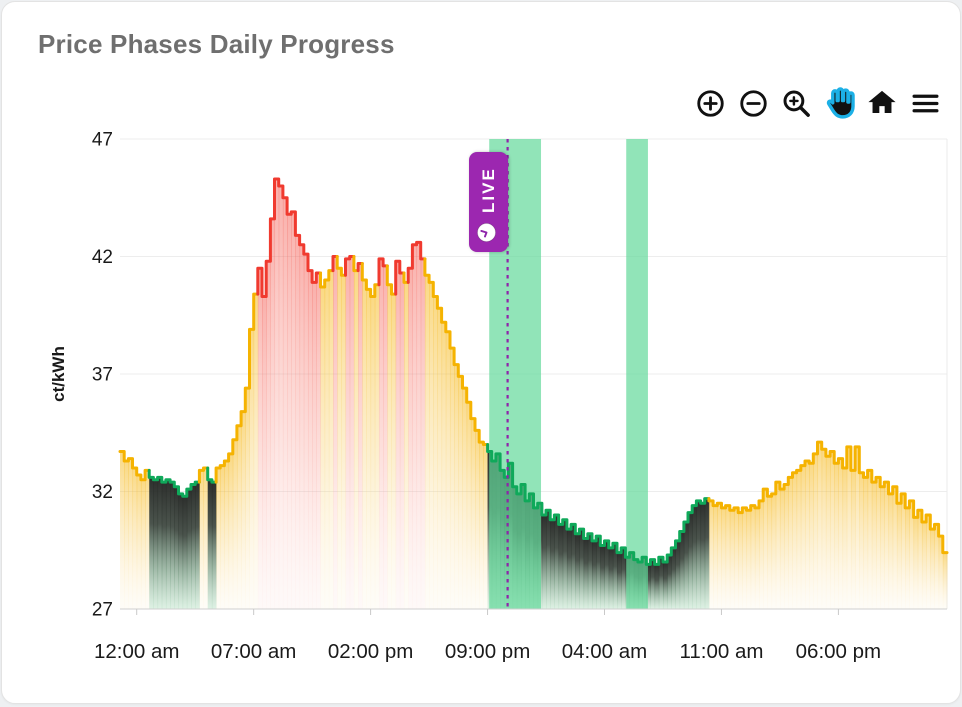 This screenshot has height=707, width=962. What do you see at coordinates (838, 651) in the screenshot?
I see `x-tick-label: 06:00 pm` at bounding box center [838, 651].